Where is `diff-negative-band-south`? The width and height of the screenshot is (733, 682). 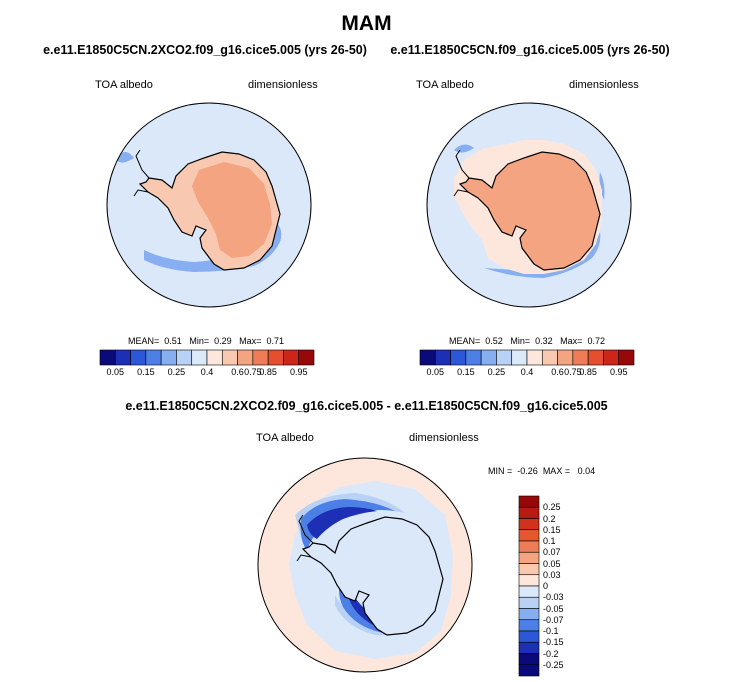 diff-negative-band-south is located at coordinates (381, 603).